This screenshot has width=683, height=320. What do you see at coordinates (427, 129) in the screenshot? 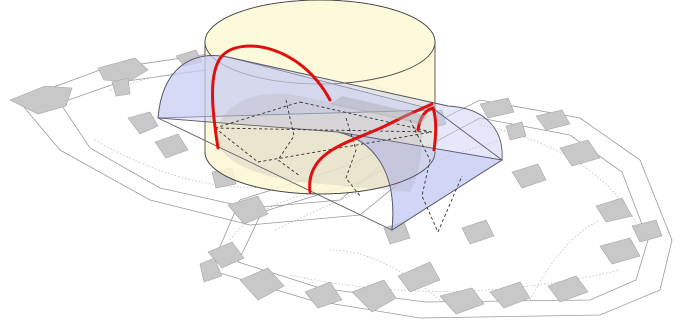
I see `intersection-curve-right-end` at bounding box center [427, 129].